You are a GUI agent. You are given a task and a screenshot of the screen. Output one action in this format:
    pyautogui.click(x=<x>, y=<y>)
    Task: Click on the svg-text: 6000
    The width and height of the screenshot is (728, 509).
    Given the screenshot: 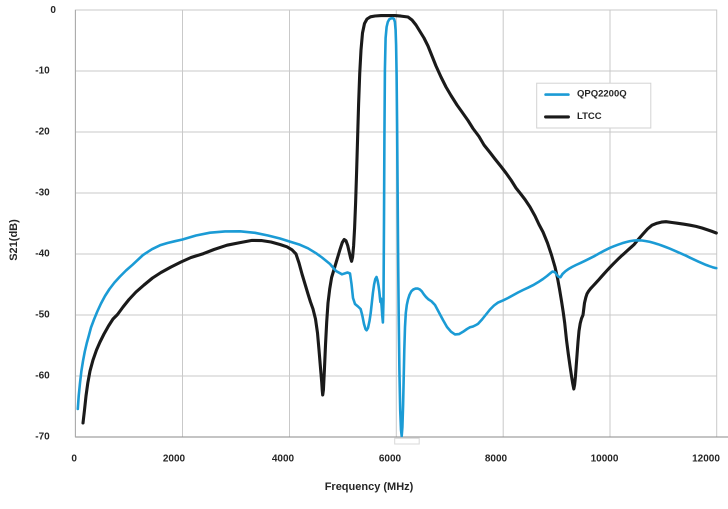 What is the action you would take?
    pyautogui.click(x=390, y=459)
    